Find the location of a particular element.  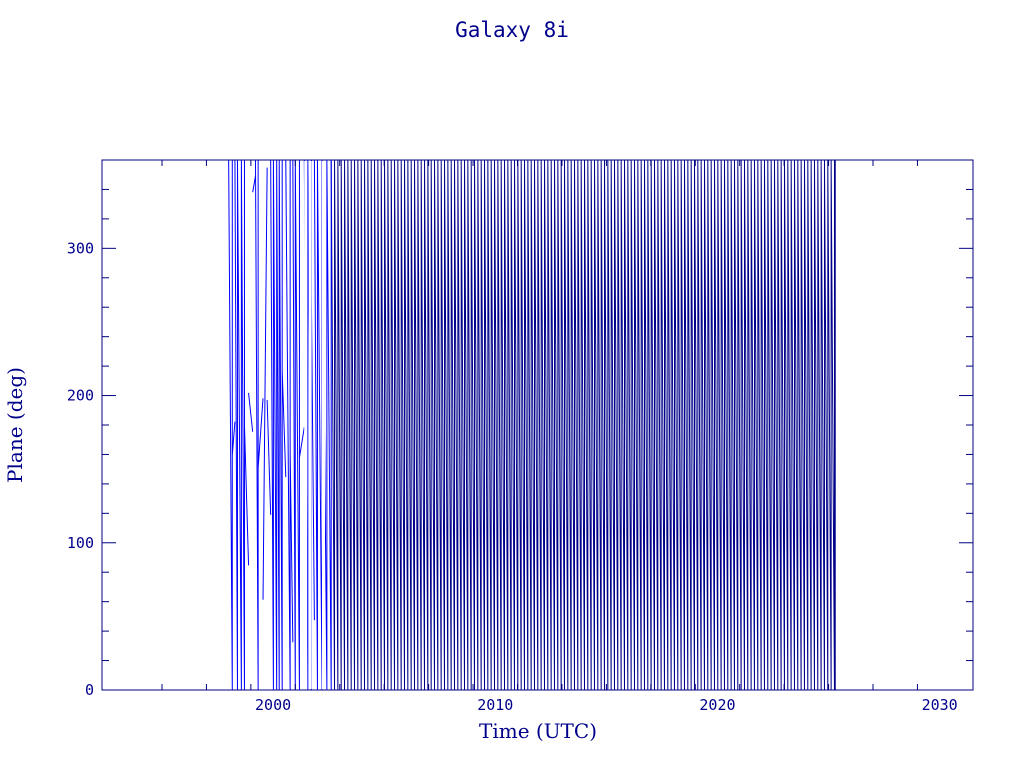

y-tick-label: 200 is located at coordinates (80, 396).